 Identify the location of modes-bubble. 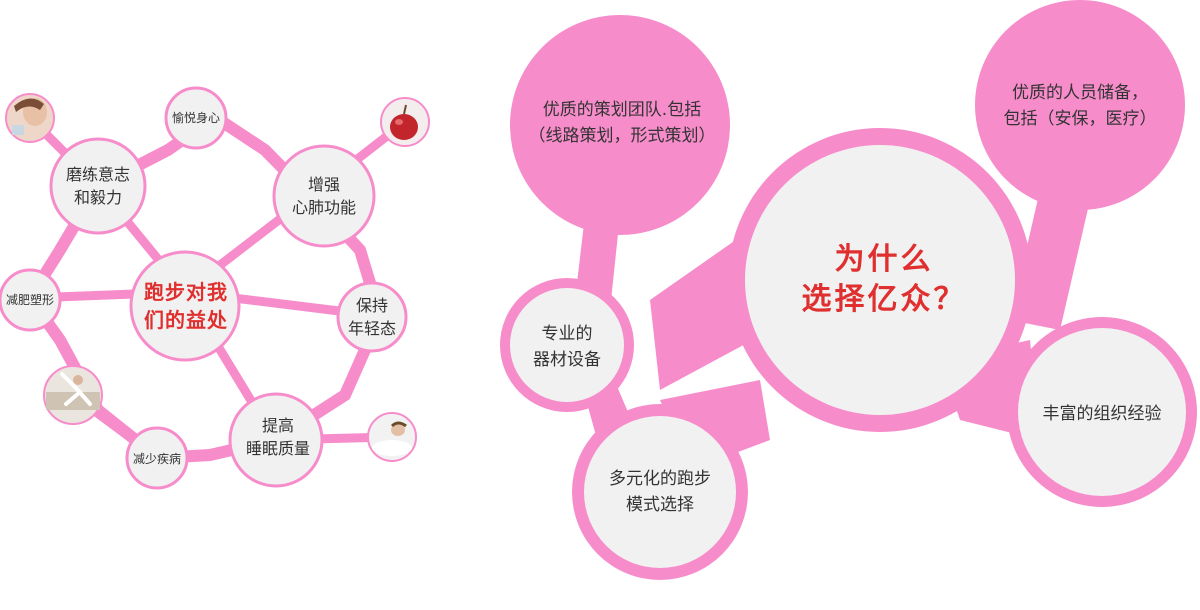
(660, 492).